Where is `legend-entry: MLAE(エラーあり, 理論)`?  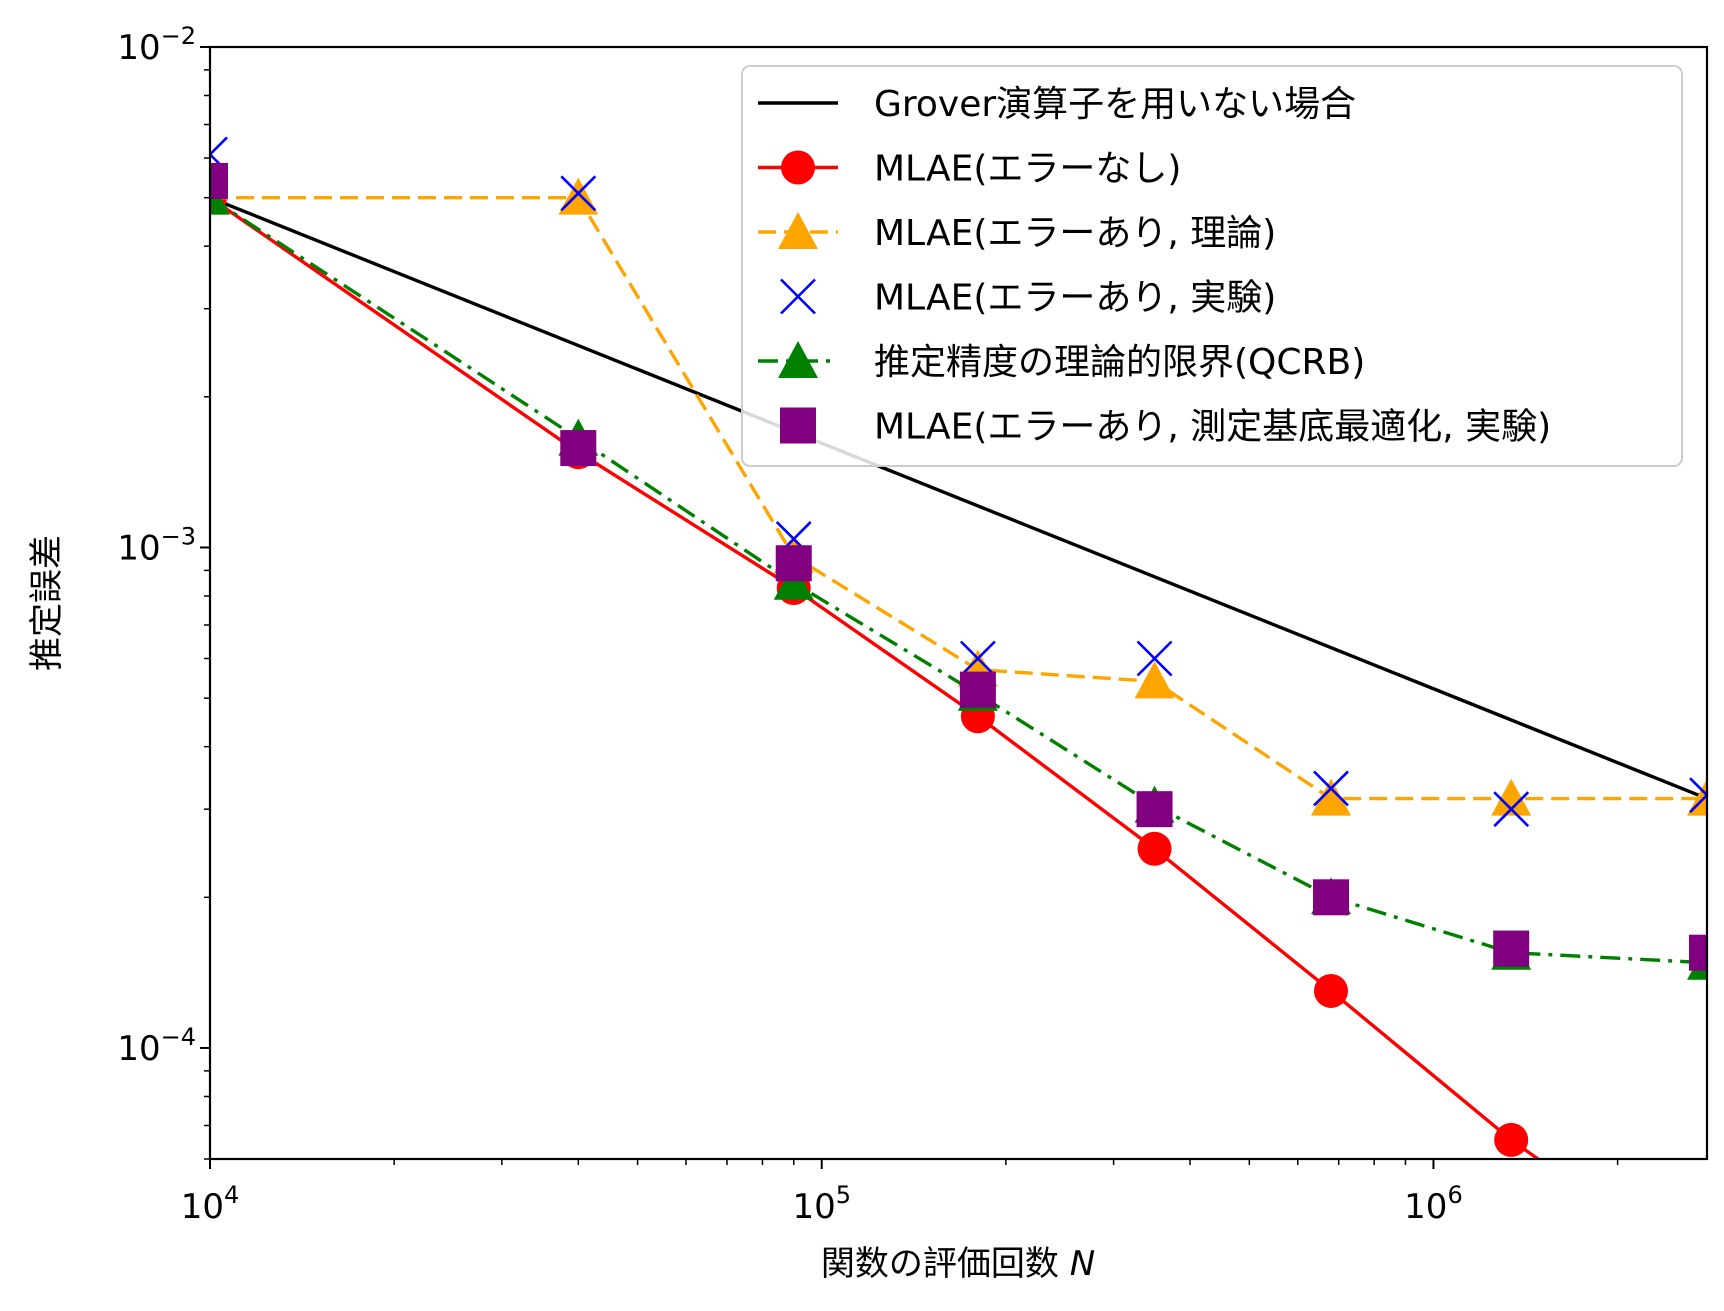
legend-entry: MLAE(エラーあり, 理論) is located at coordinates (1017, 233).